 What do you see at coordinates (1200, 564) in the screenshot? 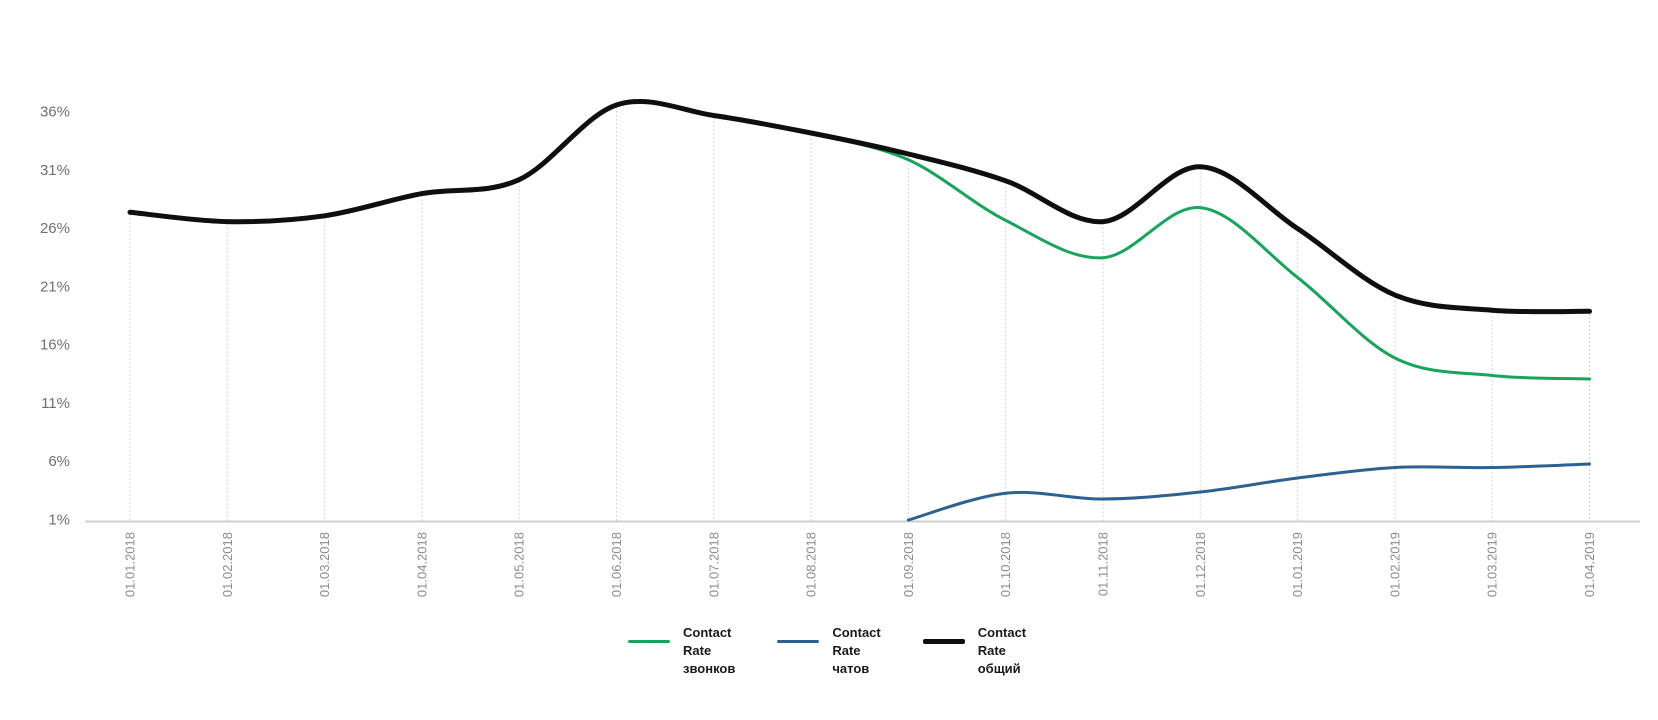
I see `x-axis-tick-label: 01.12.2018` at bounding box center [1200, 564].